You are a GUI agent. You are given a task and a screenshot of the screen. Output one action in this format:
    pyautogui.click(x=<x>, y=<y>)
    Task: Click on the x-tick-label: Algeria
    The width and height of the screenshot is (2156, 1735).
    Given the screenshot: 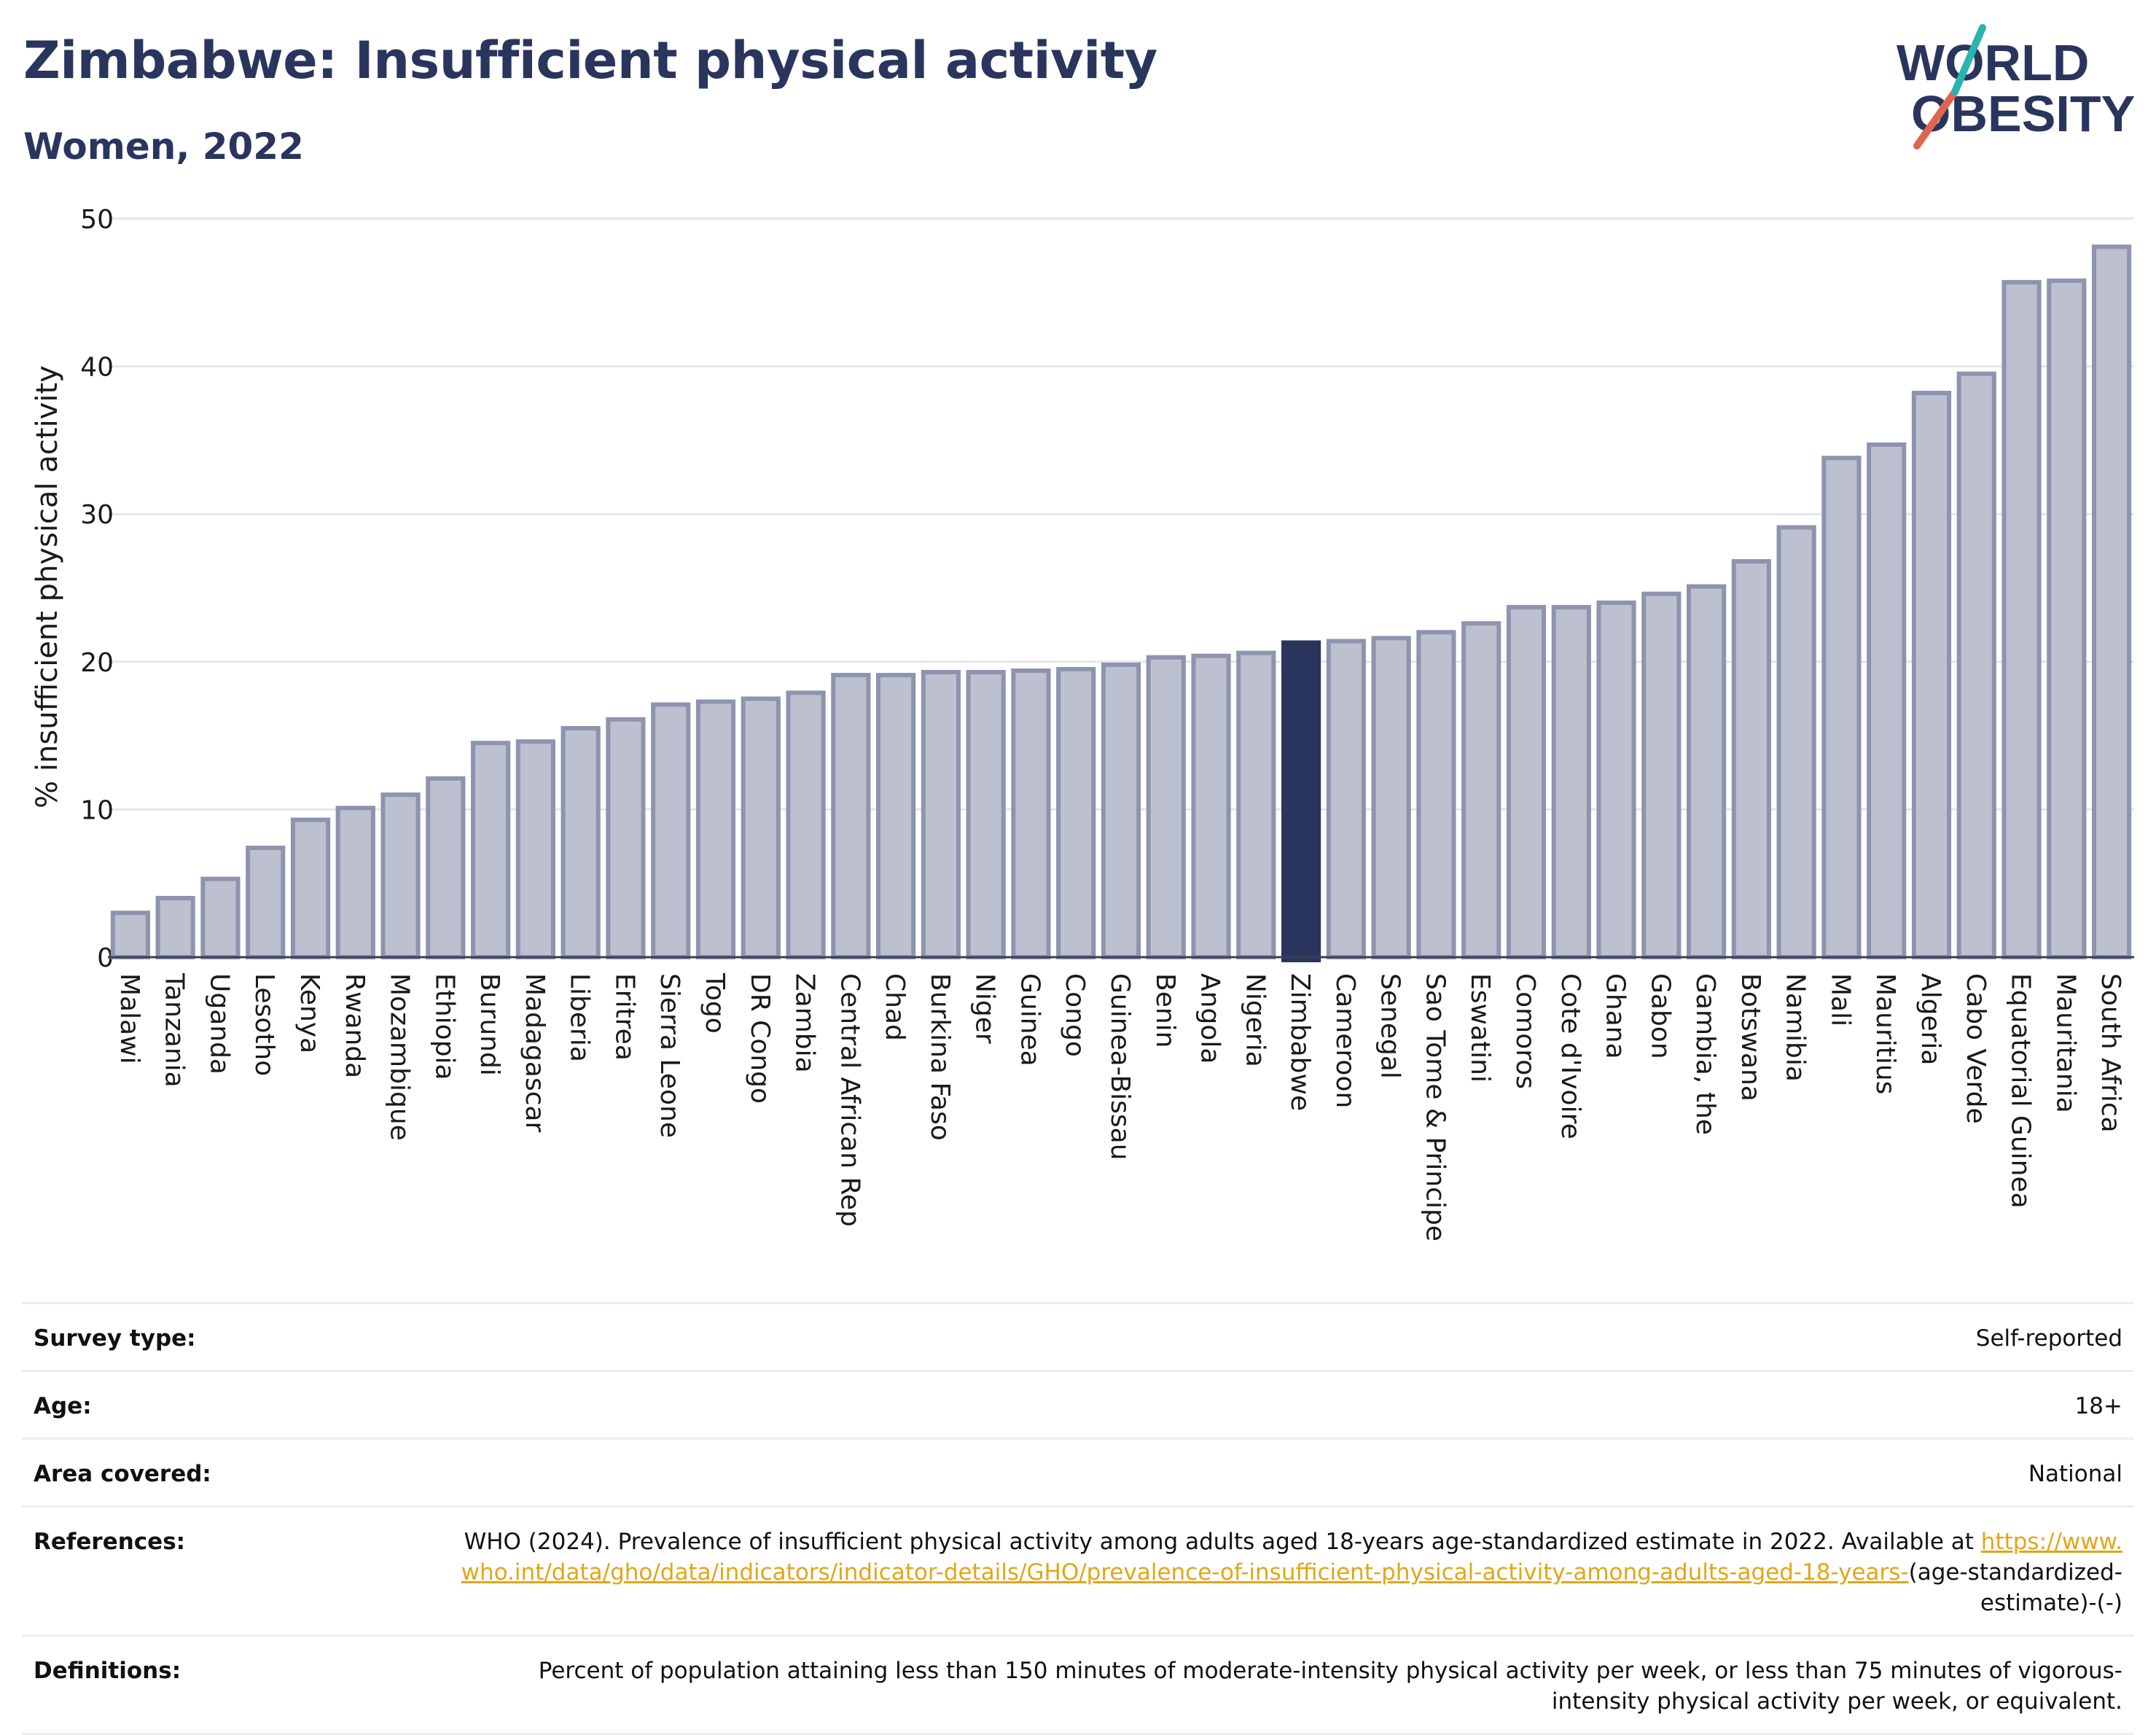 What is the action you would take?
    pyautogui.click(x=1930, y=1019)
    